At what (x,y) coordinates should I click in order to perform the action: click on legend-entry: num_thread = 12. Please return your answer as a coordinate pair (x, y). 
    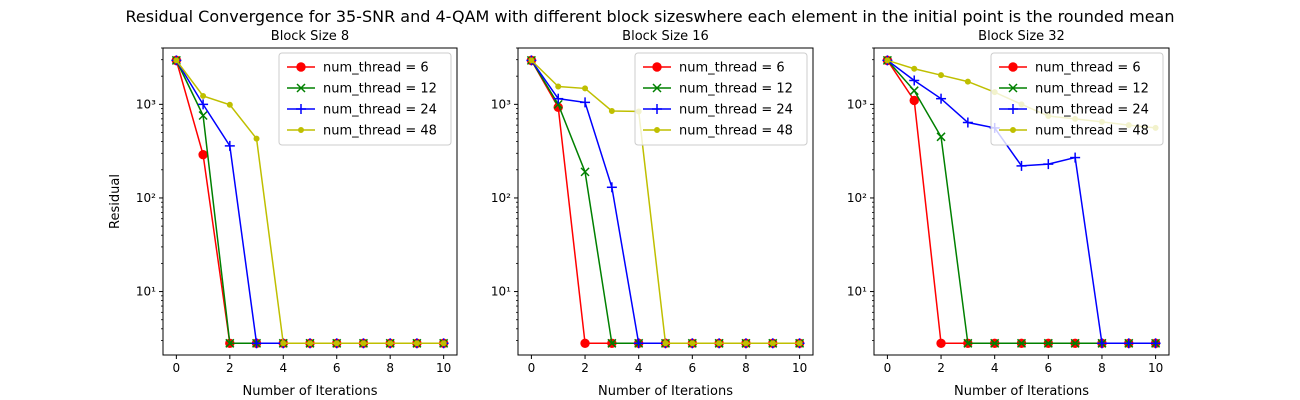
    Looking at the image, I should click on (362, 89).